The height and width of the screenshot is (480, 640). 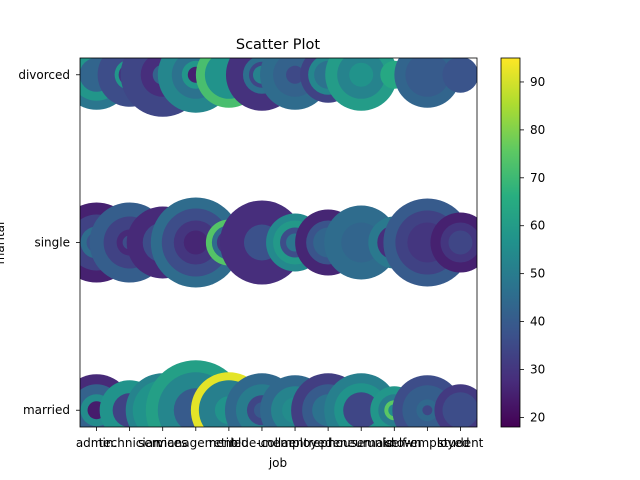 I want to click on y-axis: married single divorced, so click(x=49, y=242).